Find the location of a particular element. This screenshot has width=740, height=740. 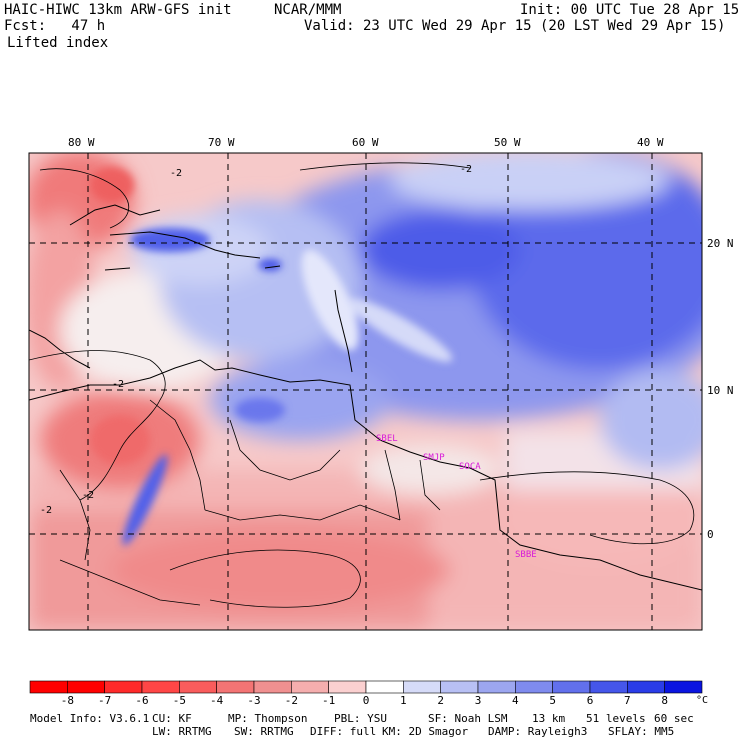

forecast-hour: Fcst: 47 h is located at coordinates (55, 26).